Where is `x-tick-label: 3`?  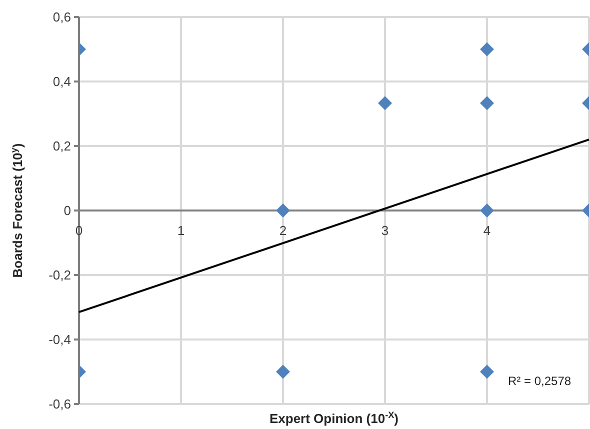 x-tick-label: 3 is located at coordinates (385, 230).